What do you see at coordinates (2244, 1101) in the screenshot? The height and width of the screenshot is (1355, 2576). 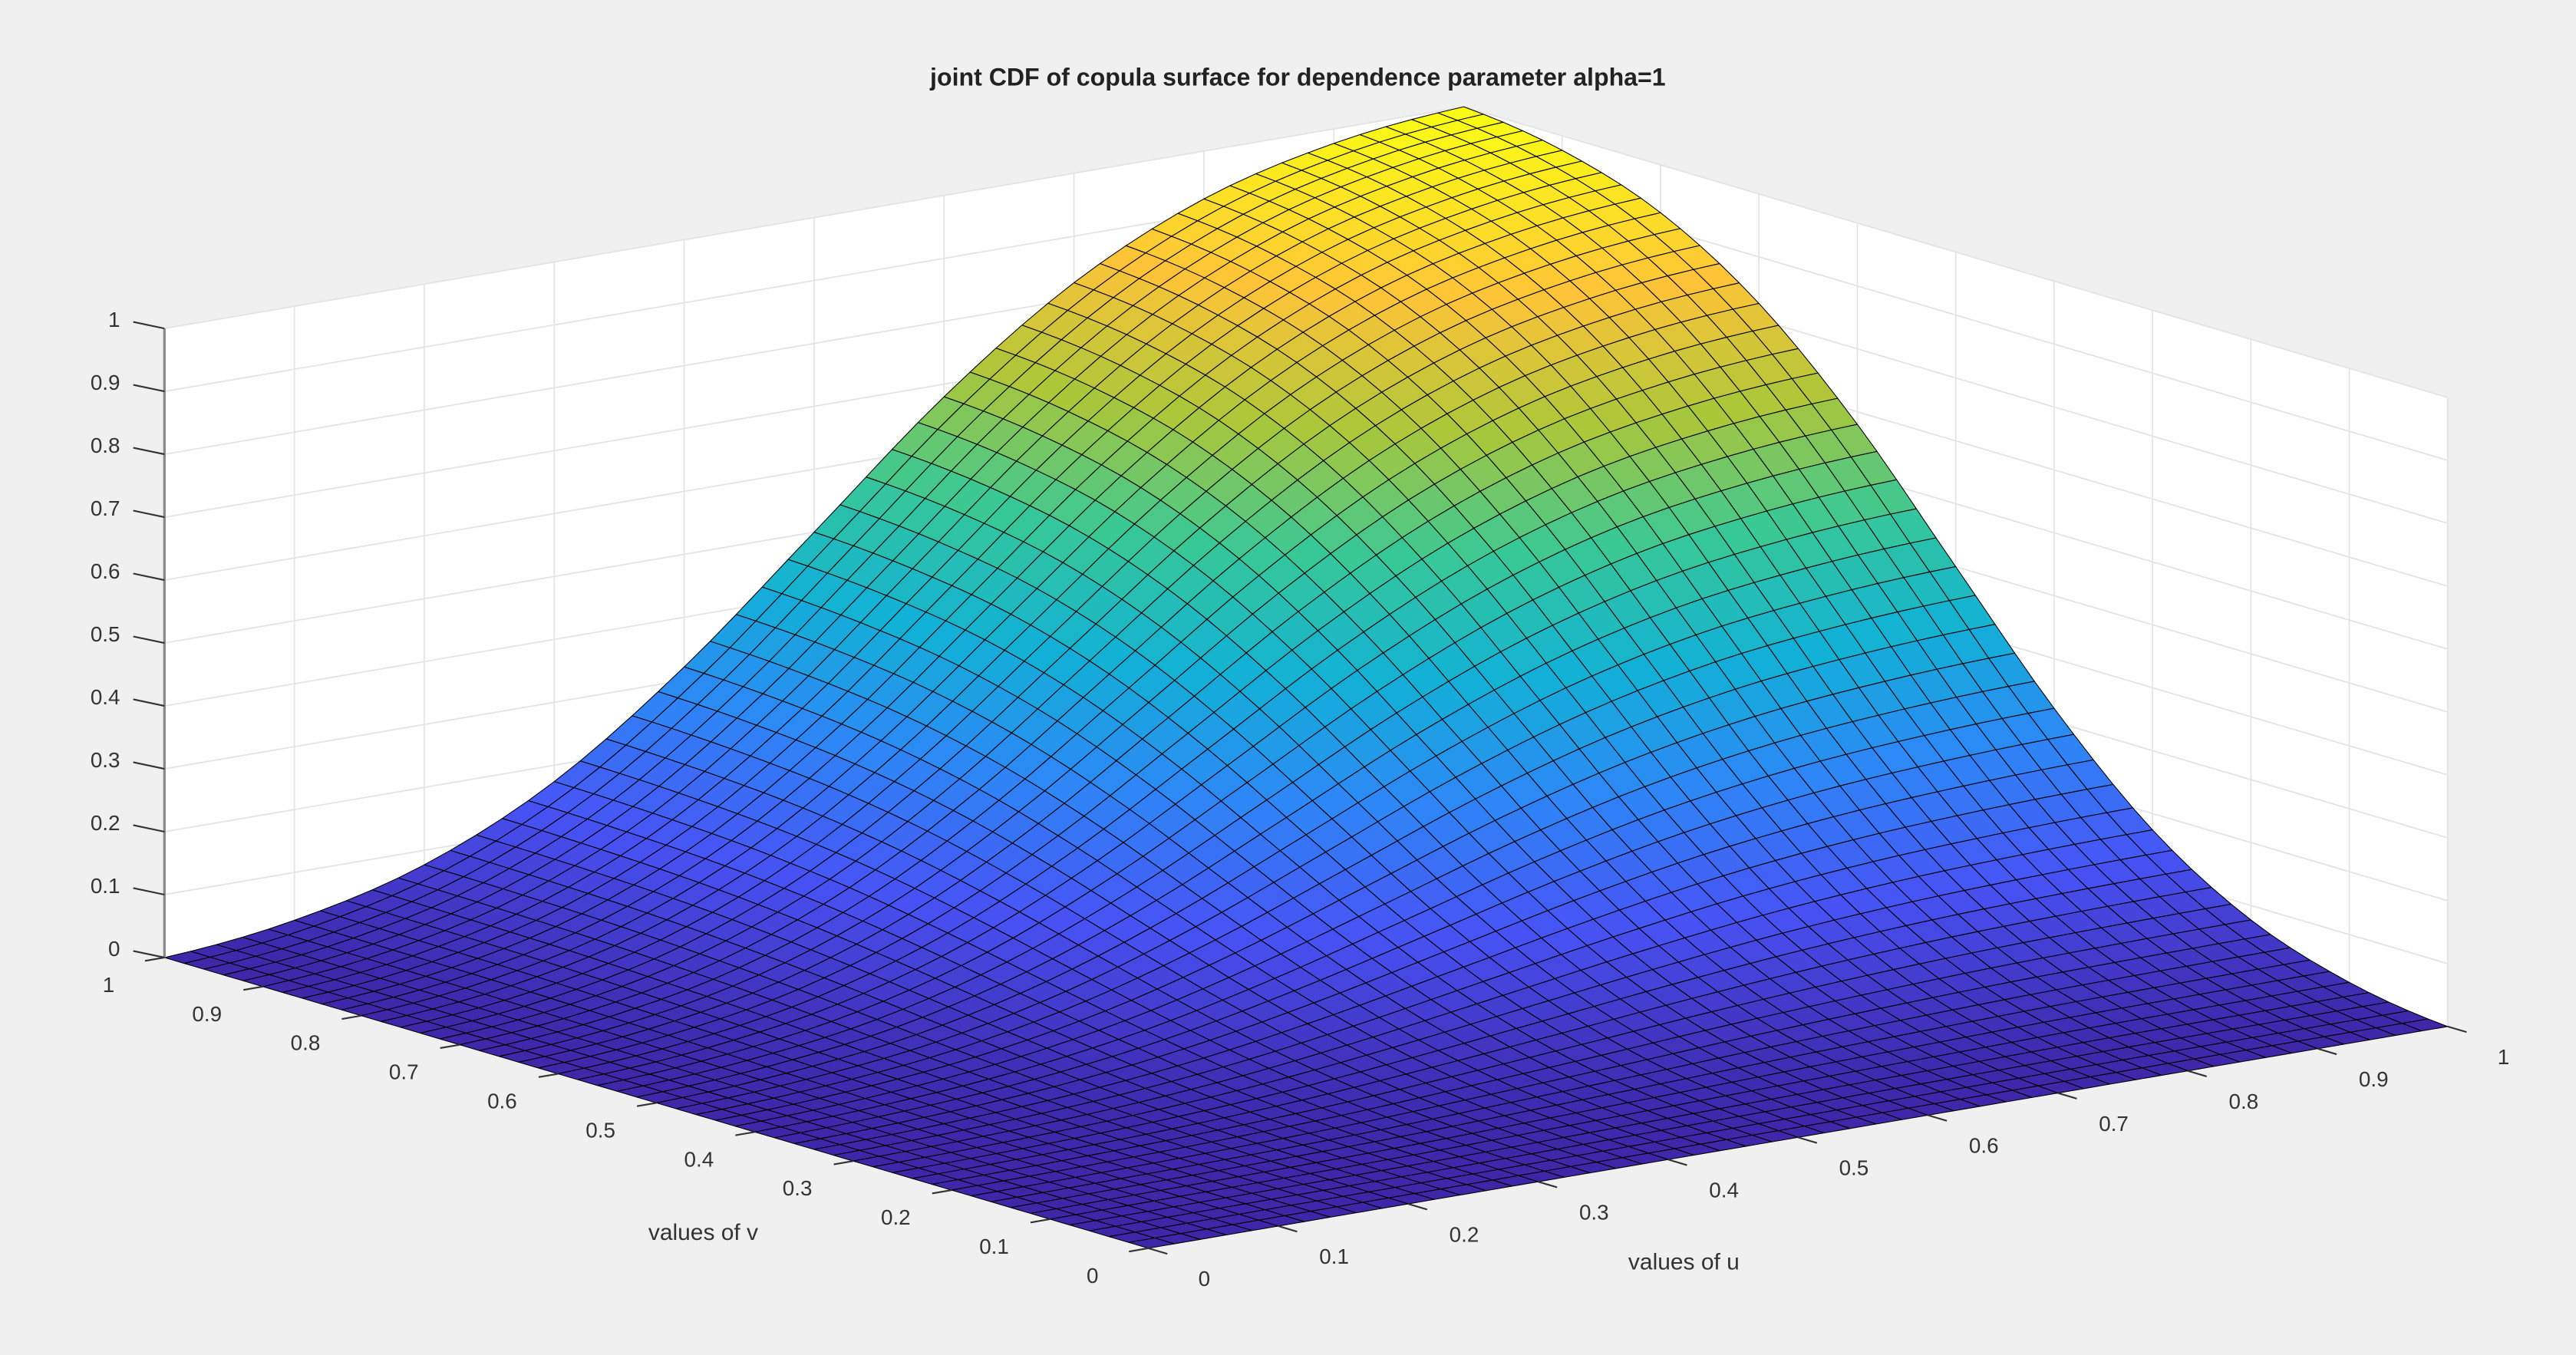 I see `u-tick-label: 0.8` at bounding box center [2244, 1101].